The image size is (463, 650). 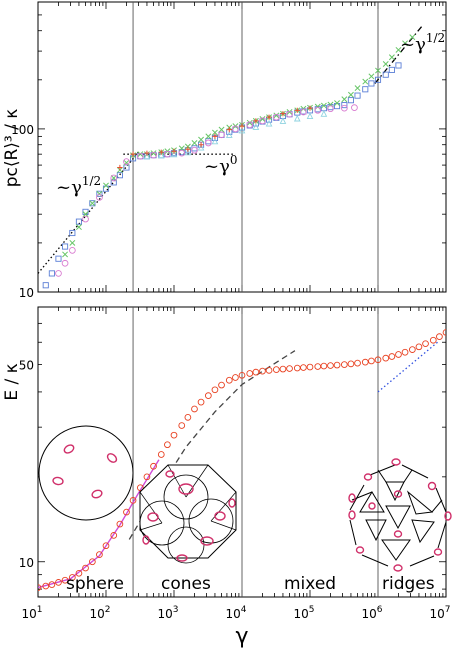 I want to click on top-ytick-label: 100, so click(x=22, y=130).